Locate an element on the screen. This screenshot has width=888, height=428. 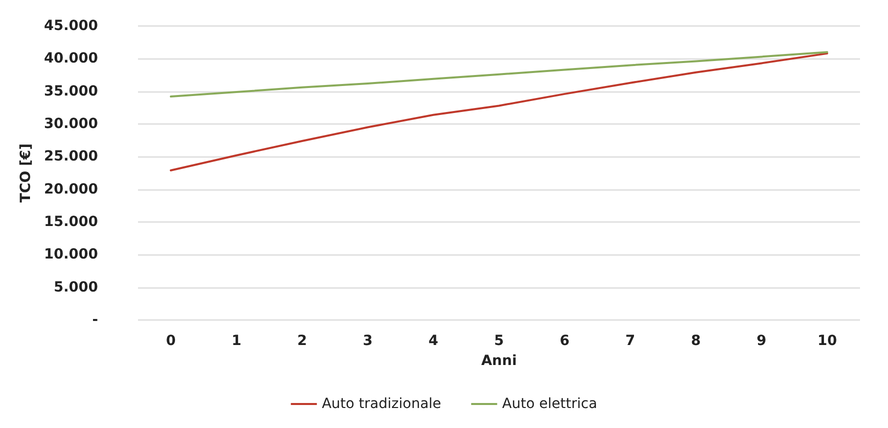
y-tick-label: 15.000 is located at coordinates (71, 222).